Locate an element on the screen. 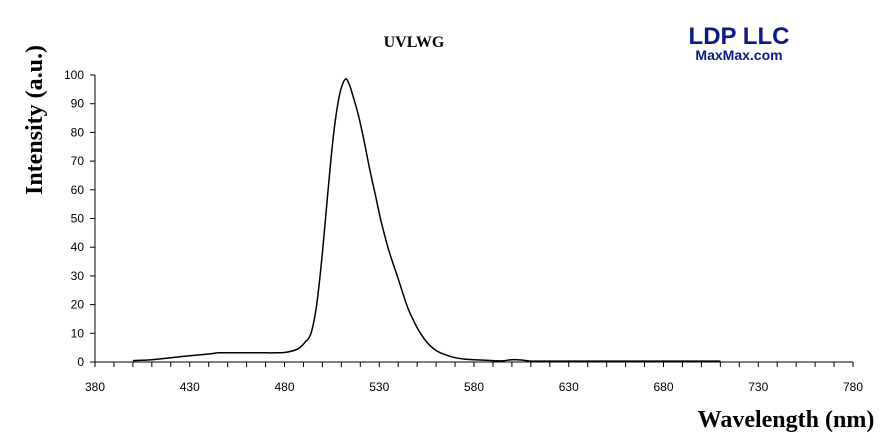  x-axis-title: Wavelength (nm) is located at coordinates (786, 420).